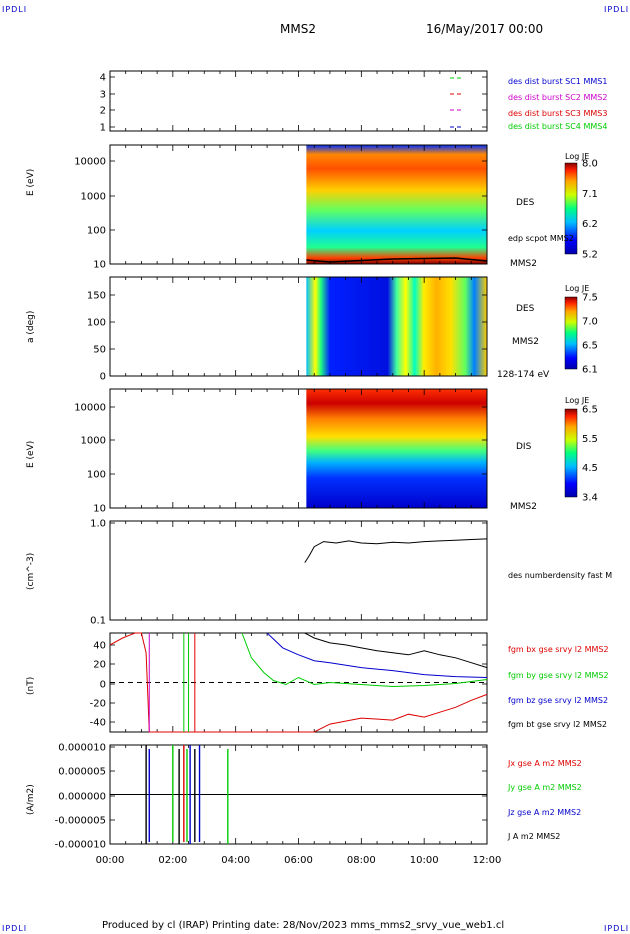 The width and height of the screenshot is (630, 934). I want to click on des-label: DES, so click(525, 203).